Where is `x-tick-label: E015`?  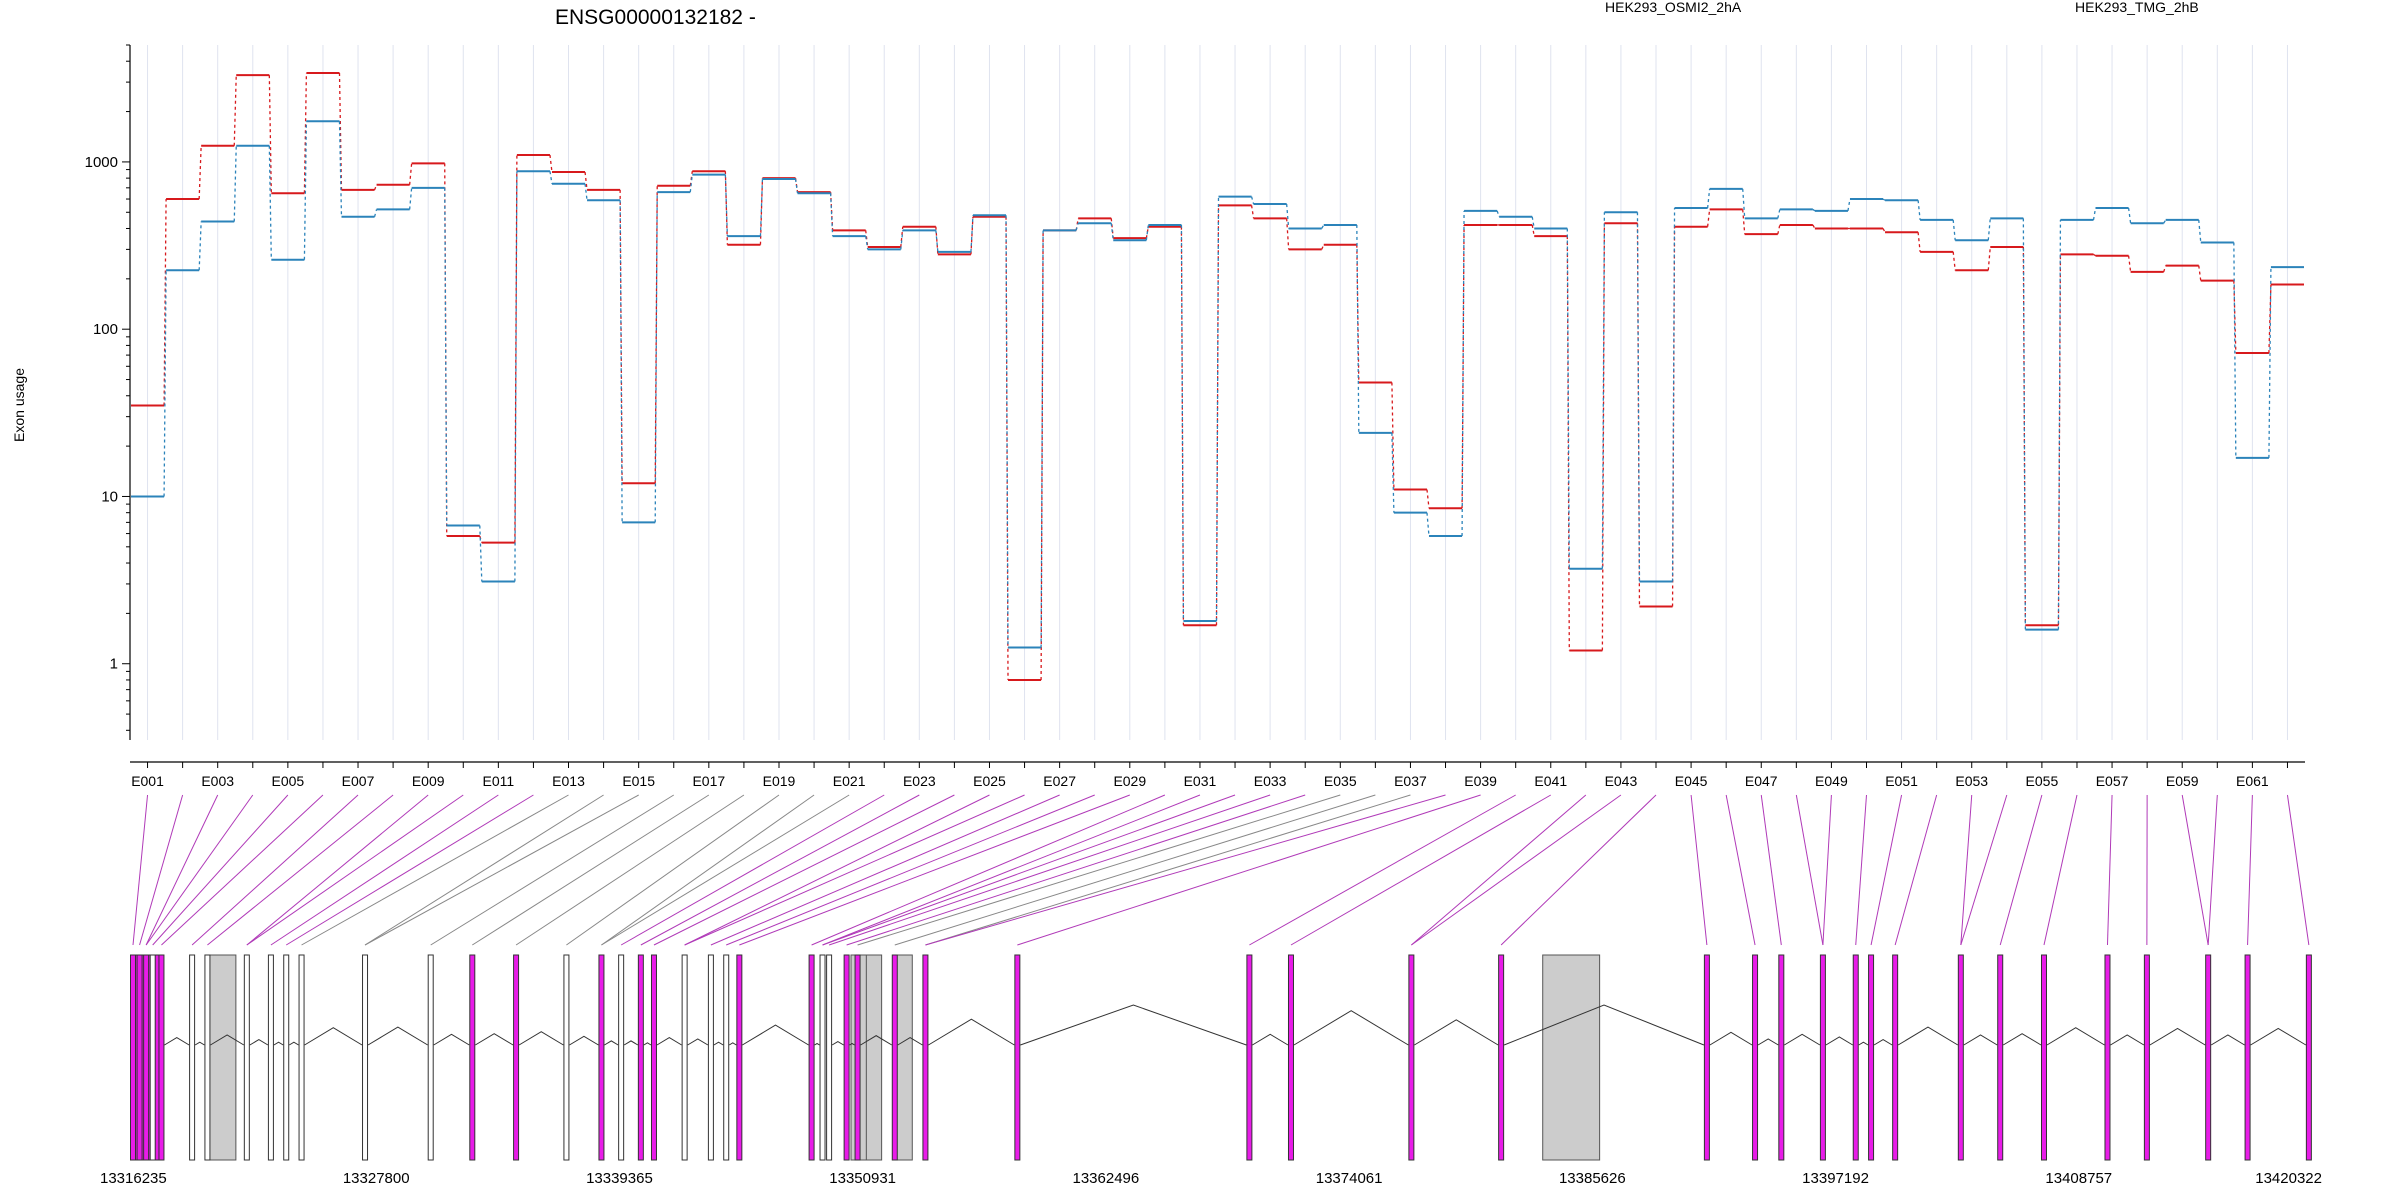 x-tick-label: E015 is located at coordinates (638, 781).